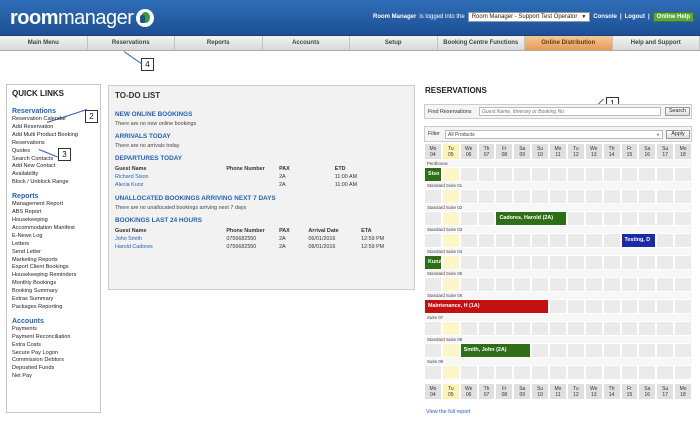 This screenshot has height=425, width=700. I want to click on quick-link-item: Housekeeping Reminders, so click(44, 275).